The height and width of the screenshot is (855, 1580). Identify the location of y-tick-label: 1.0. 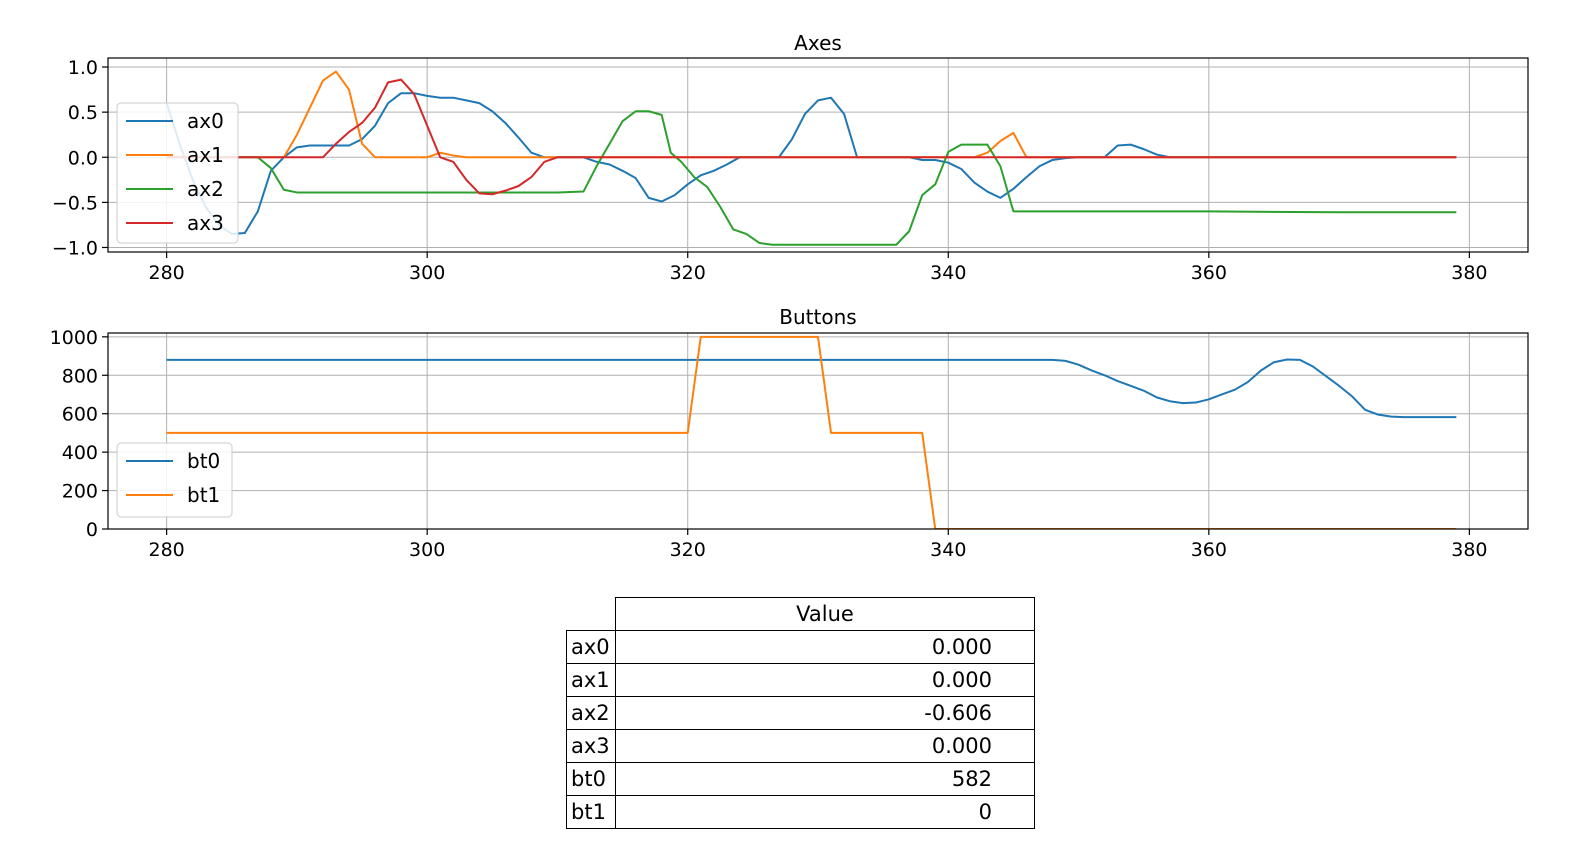
(83, 68).